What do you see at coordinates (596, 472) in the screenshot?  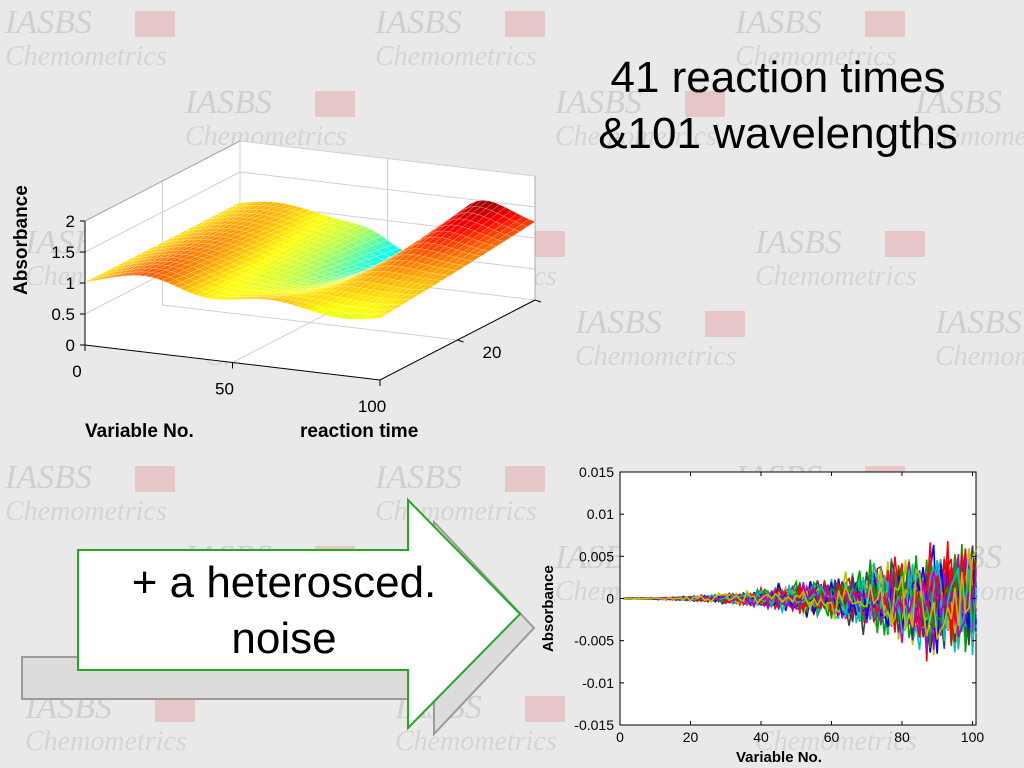 I see `noise-y-tick-label: 0.015` at bounding box center [596, 472].